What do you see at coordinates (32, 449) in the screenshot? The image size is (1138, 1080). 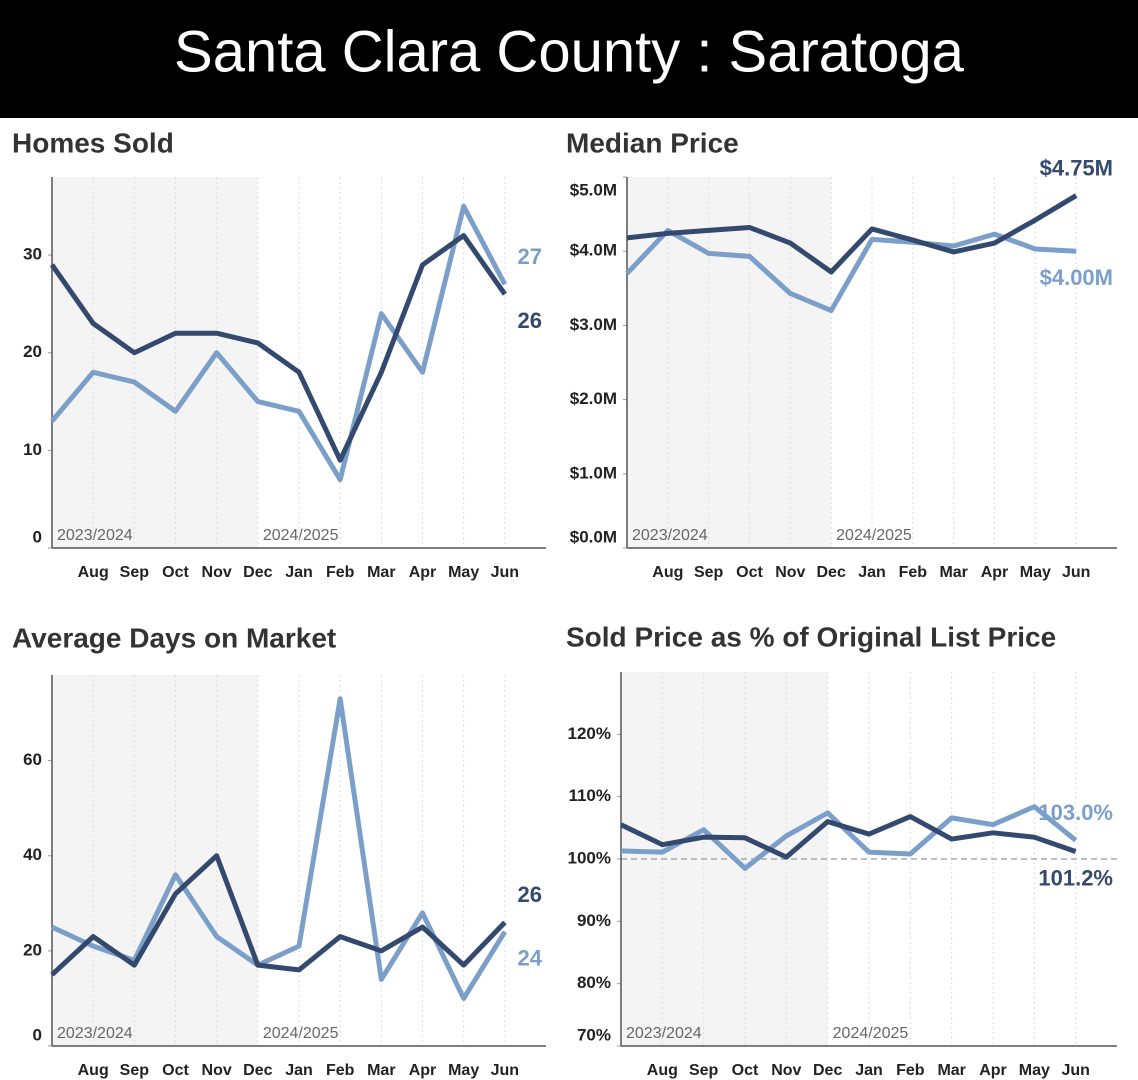 I see `y-tick-label: 10` at bounding box center [32, 449].